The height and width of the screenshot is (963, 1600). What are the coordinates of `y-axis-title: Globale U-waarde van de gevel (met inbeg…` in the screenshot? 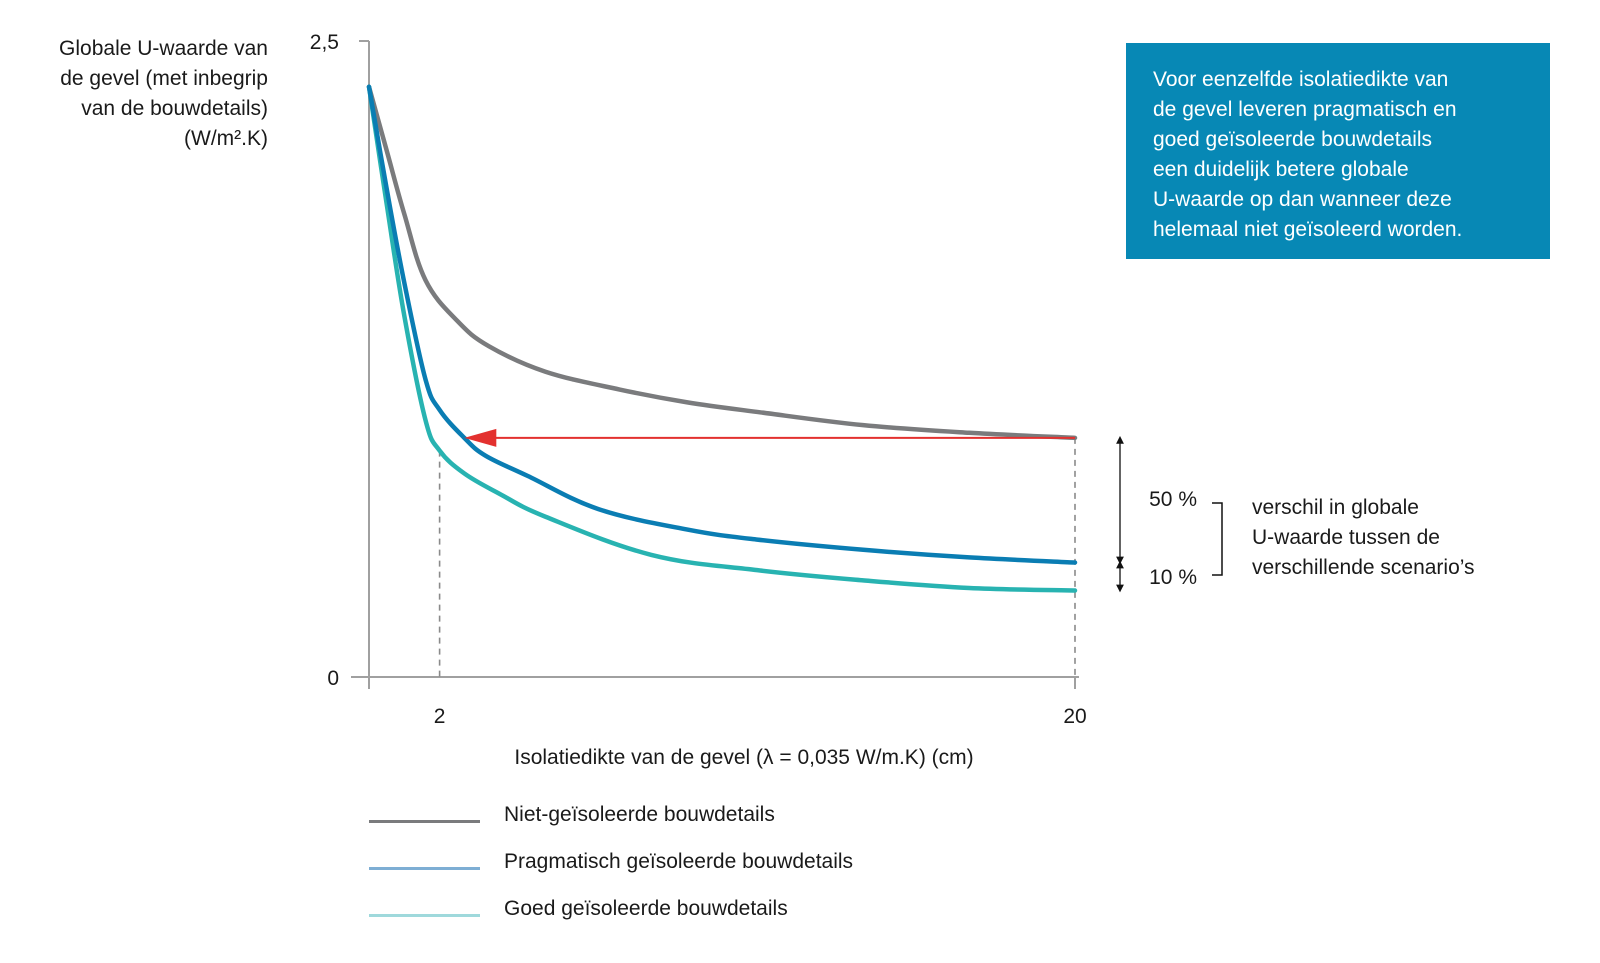 It's located at (134, 94).